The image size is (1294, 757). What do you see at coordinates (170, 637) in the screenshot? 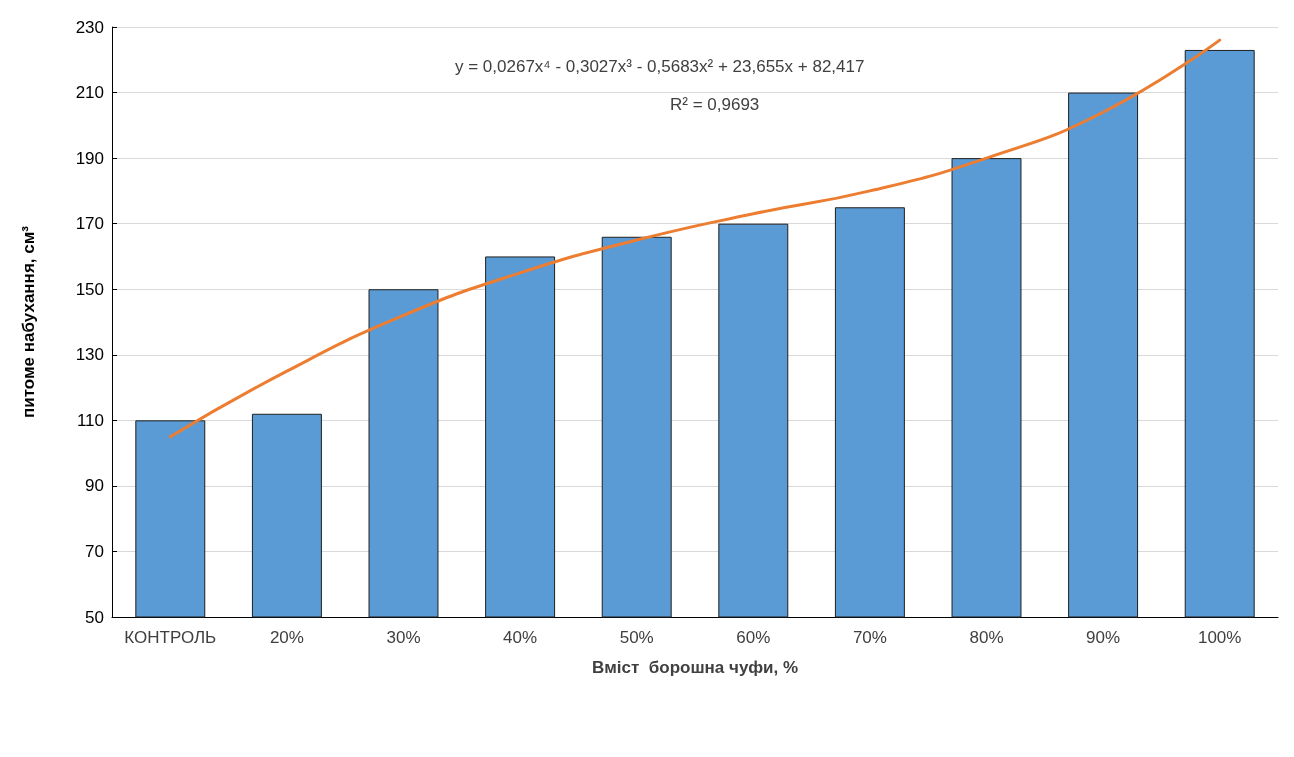
I see `x-tick-label: КОНТРОЛЬ` at bounding box center [170, 637].